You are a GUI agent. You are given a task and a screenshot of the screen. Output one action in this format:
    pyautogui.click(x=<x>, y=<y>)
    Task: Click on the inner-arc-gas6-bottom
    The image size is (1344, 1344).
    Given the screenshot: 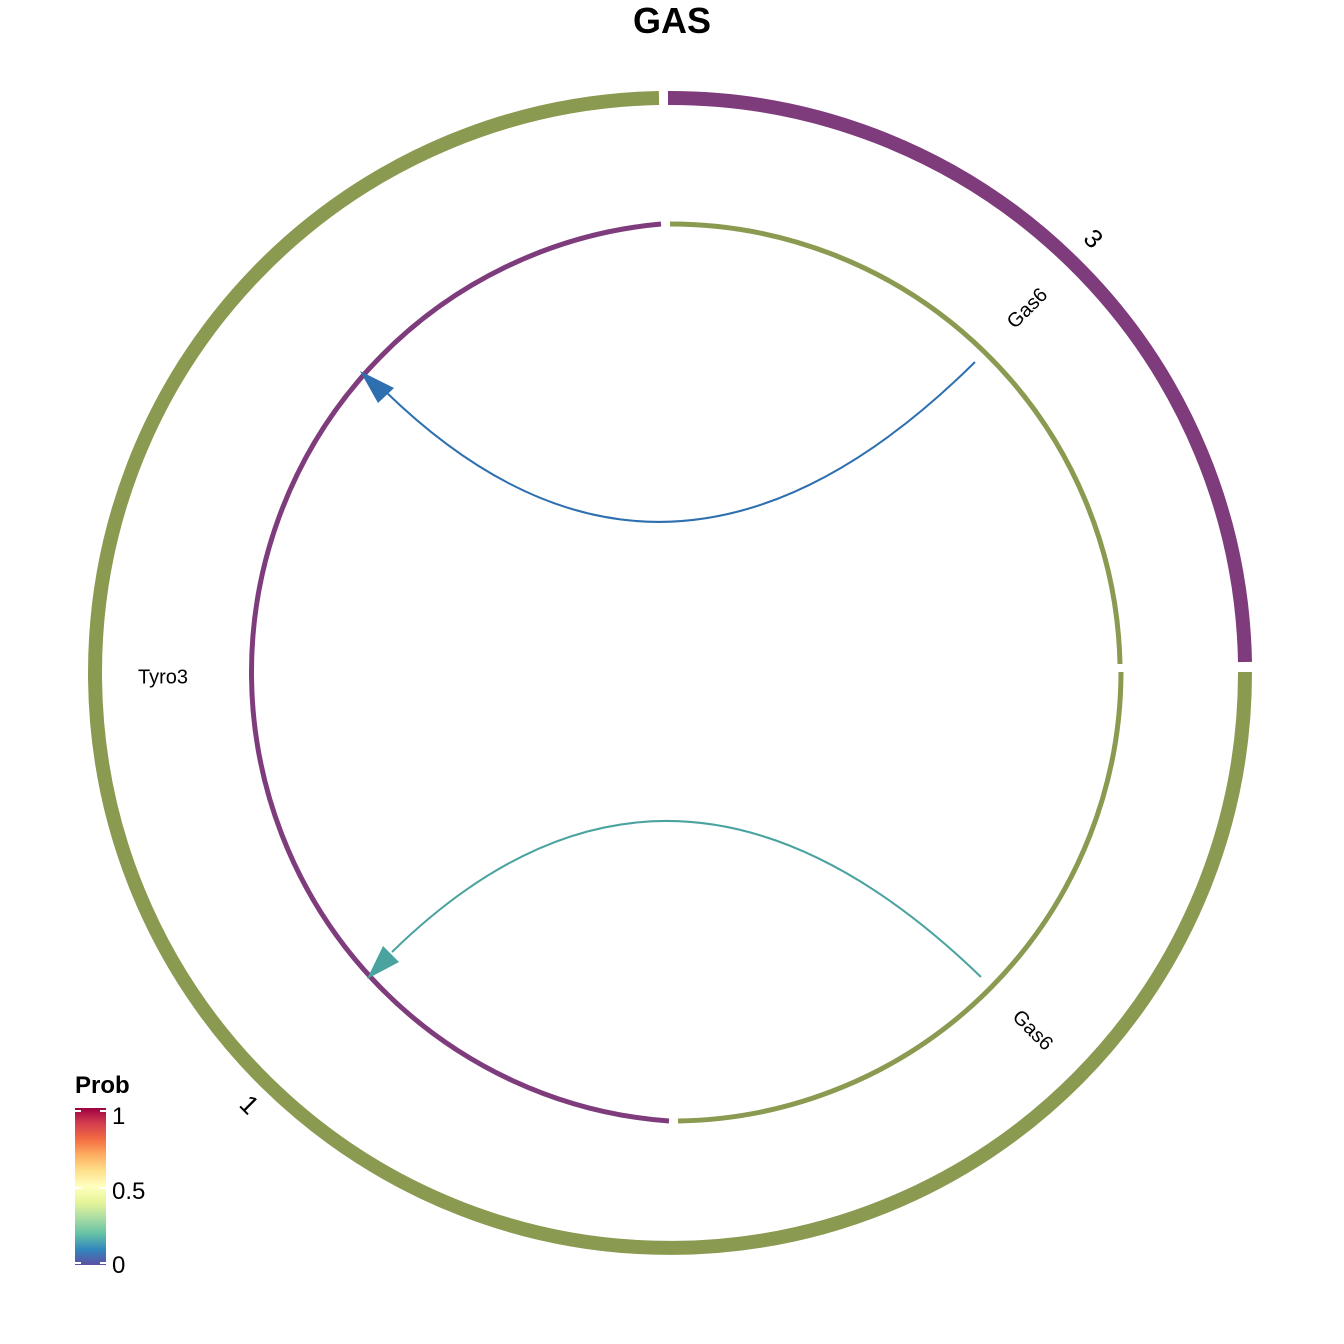 What is the action you would take?
    pyautogui.click(x=900, y=897)
    